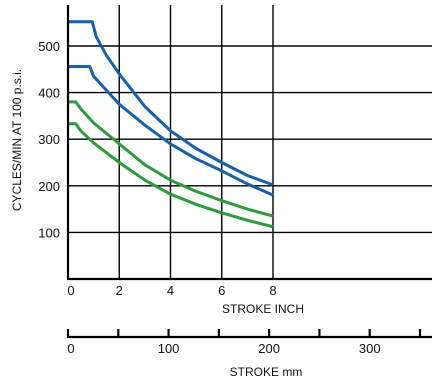 Image resolution: width=437 pixels, height=384 pixels. What do you see at coordinates (49, 46) in the screenshot?
I see `y-tick-label-500: 500` at bounding box center [49, 46].